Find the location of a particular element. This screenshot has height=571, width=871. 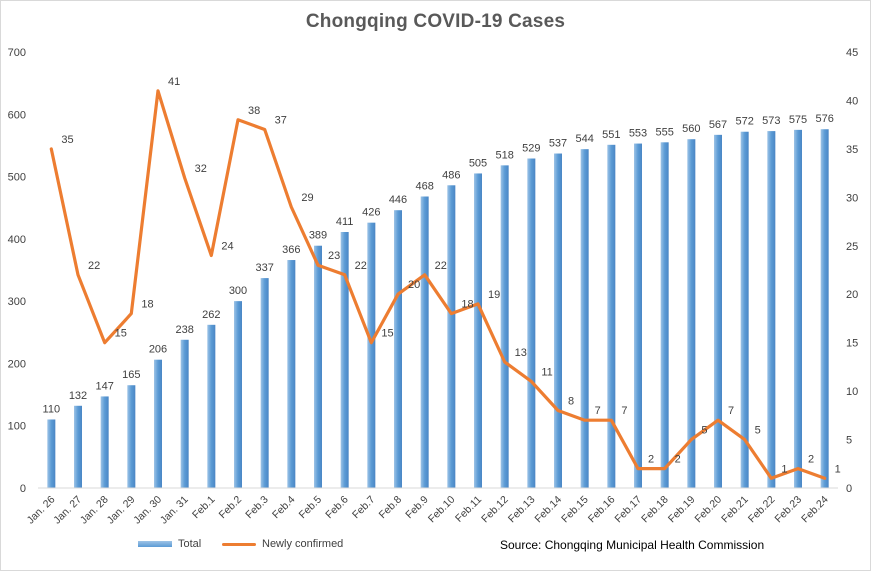

line-data-label: 38 is located at coordinates (254, 111).